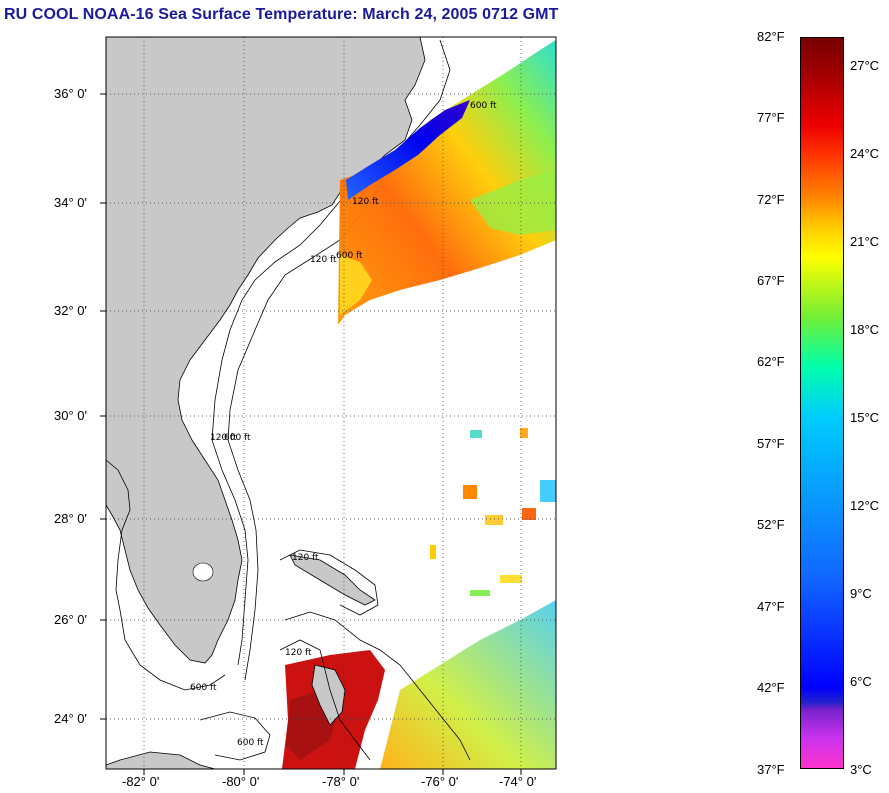 The width and height of the screenshot is (889, 793). Describe the element at coordinates (771, 524) in the screenshot. I see `colorbar-f-52: 52°F` at that location.